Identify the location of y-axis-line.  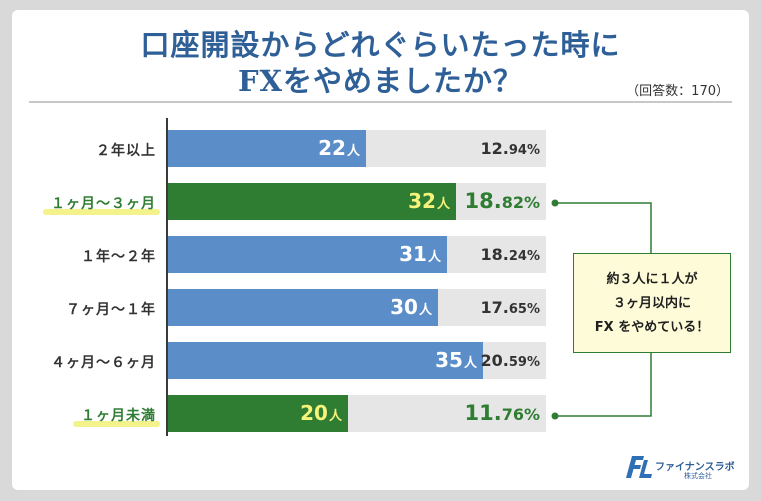
(167, 277).